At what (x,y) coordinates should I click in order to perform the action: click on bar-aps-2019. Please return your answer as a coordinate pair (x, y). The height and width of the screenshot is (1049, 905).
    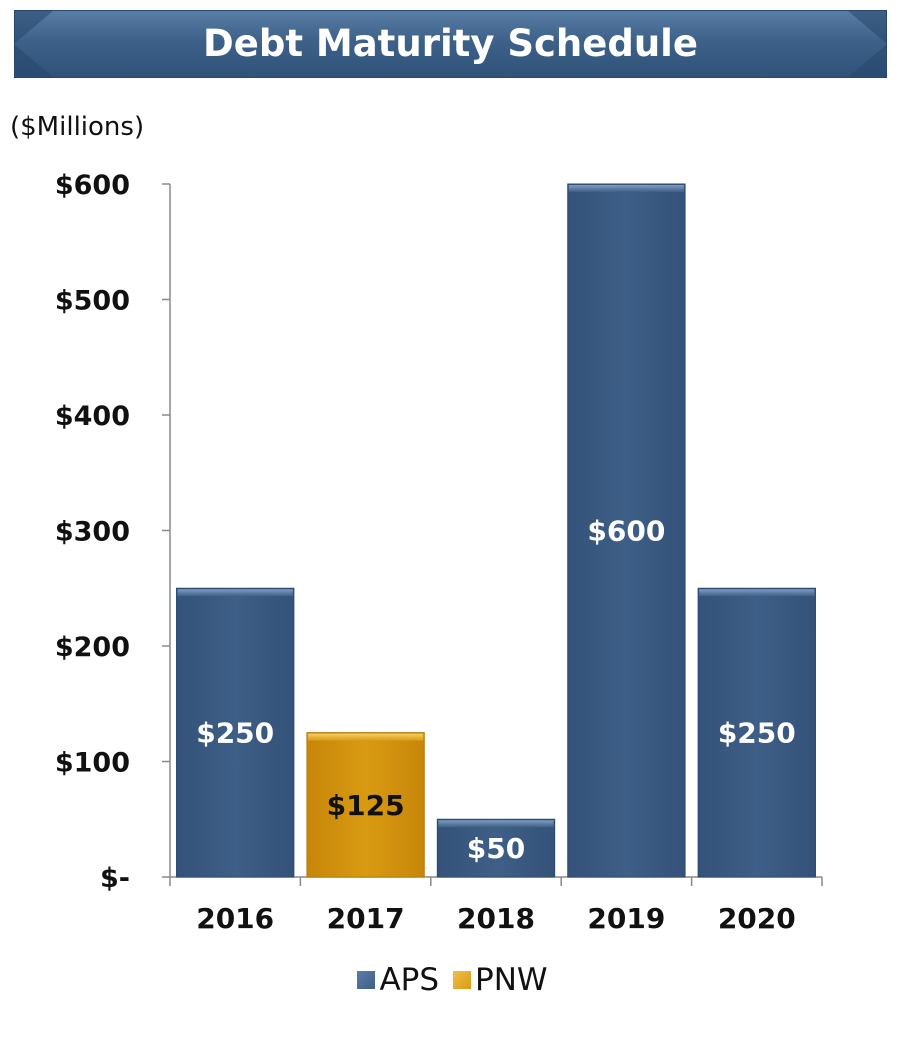
    Looking at the image, I should click on (626, 530).